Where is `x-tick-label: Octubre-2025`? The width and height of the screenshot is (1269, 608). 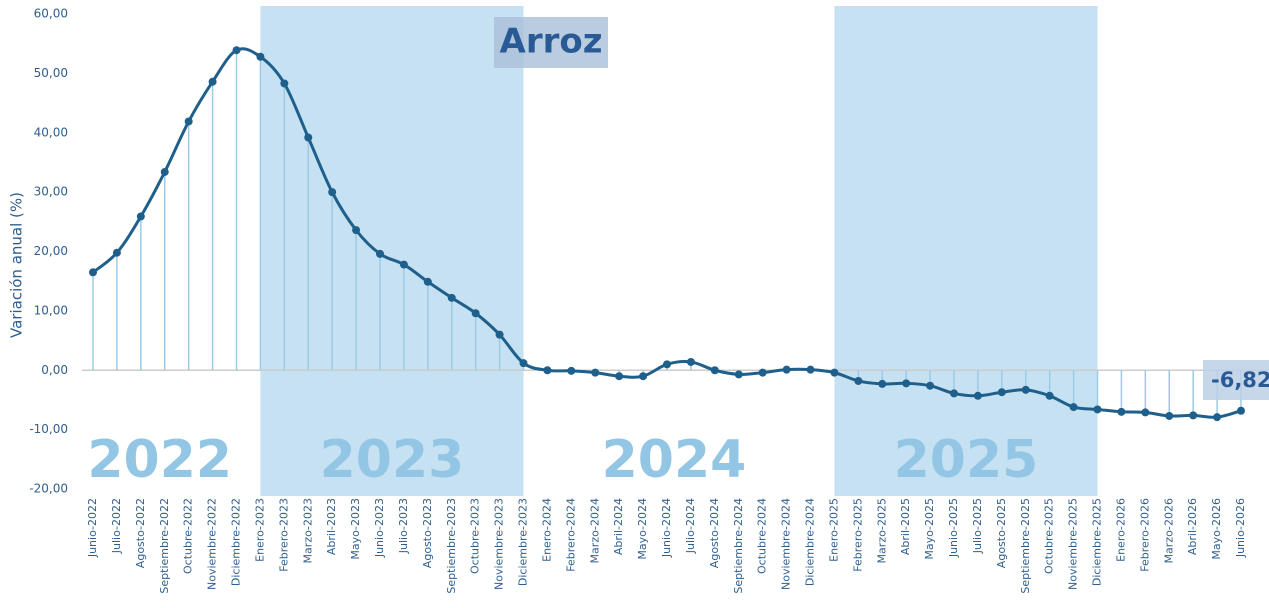
x-tick-label: Octubre-2025 is located at coordinates (1049, 536).